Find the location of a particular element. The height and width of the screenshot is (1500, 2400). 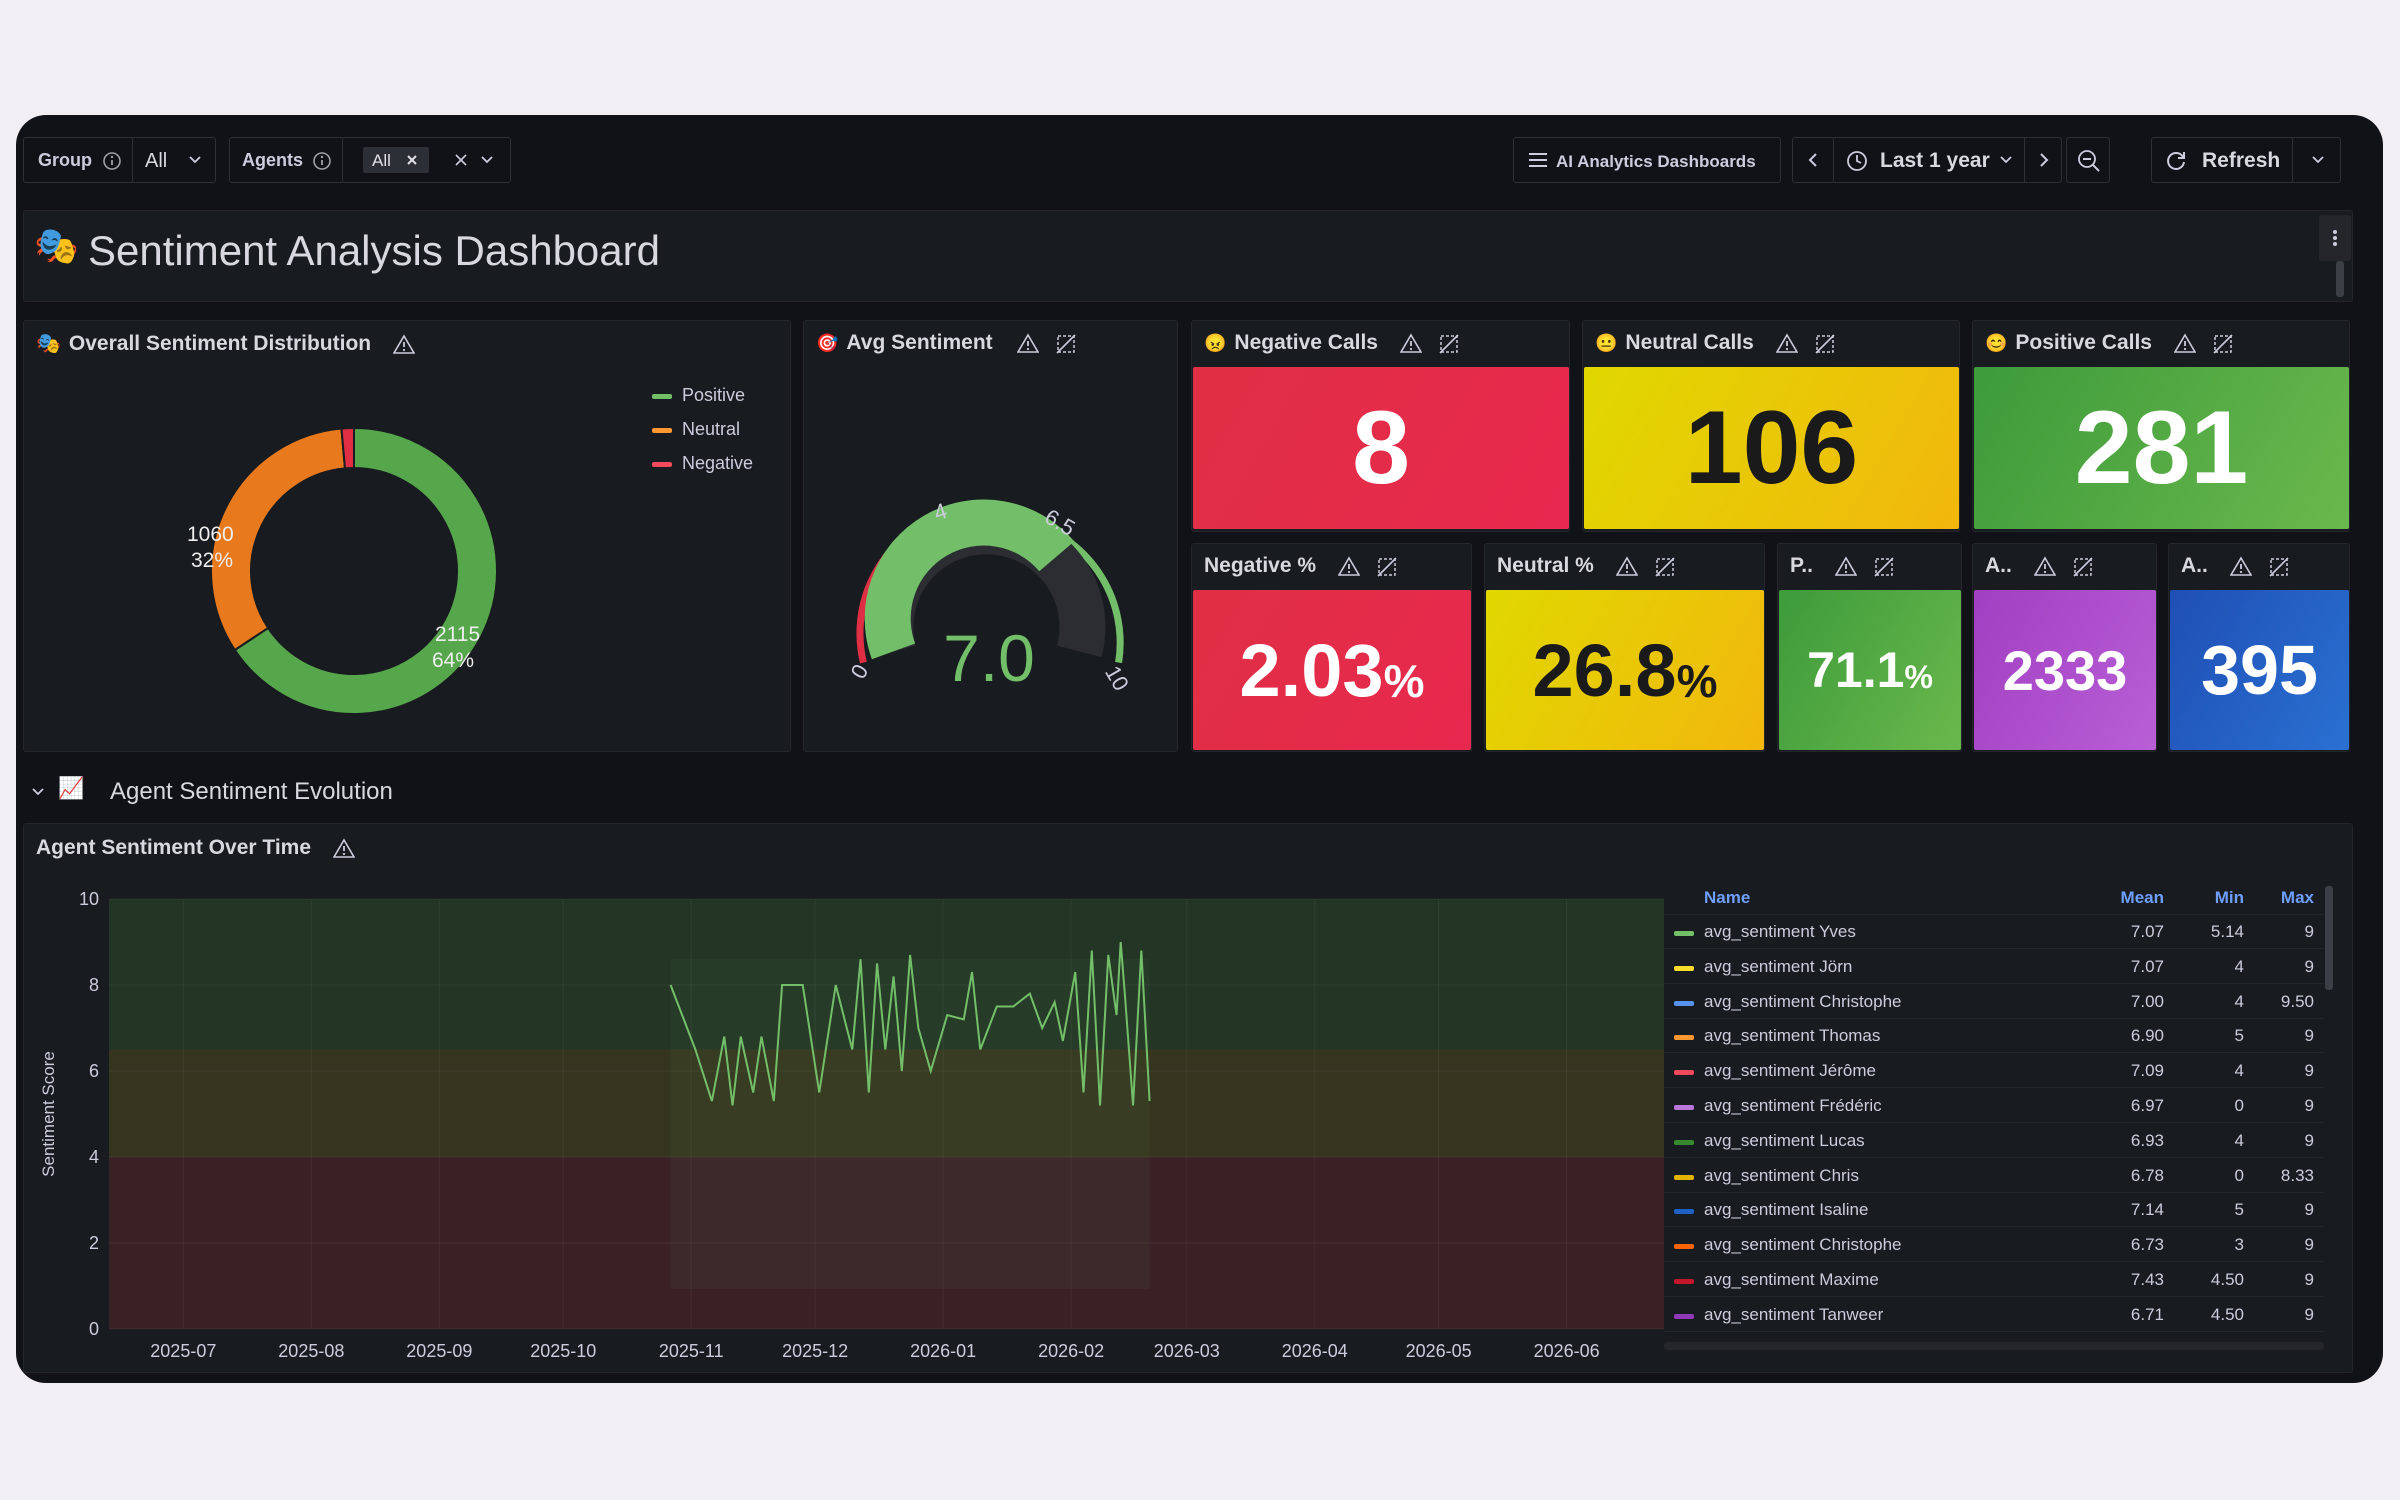

legend-scrollbar is located at coordinates (2329, 938).